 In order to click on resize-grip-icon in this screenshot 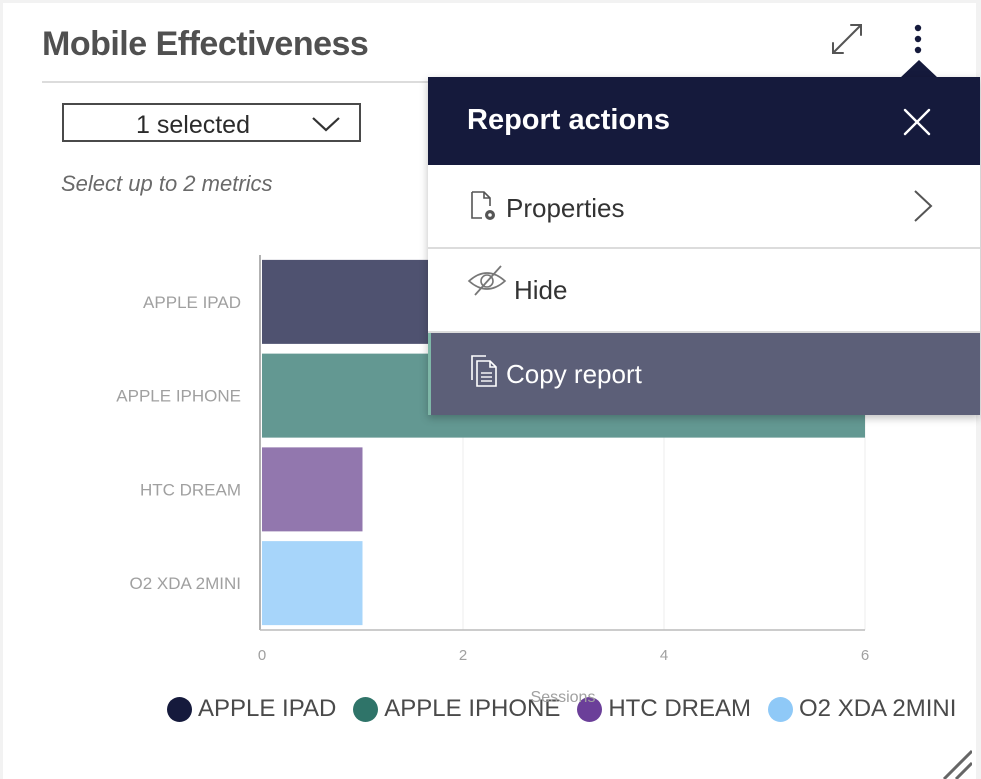, I will do `click(955, 764)`.